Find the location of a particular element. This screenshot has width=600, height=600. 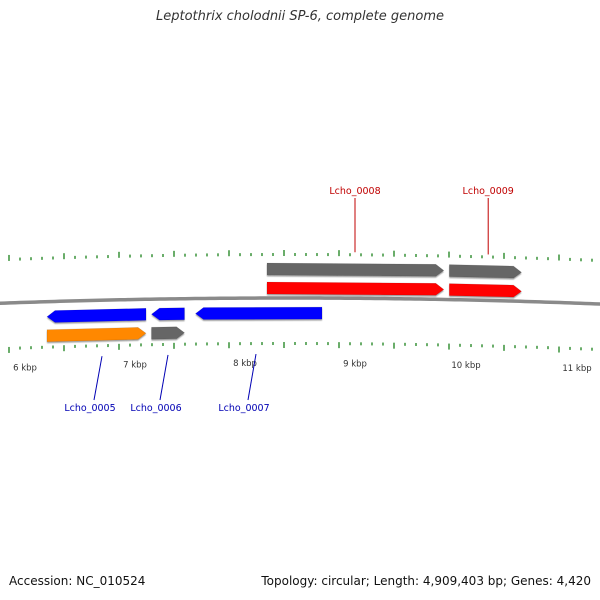

gene-label: Lcho_0006 is located at coordinates (155, 408).